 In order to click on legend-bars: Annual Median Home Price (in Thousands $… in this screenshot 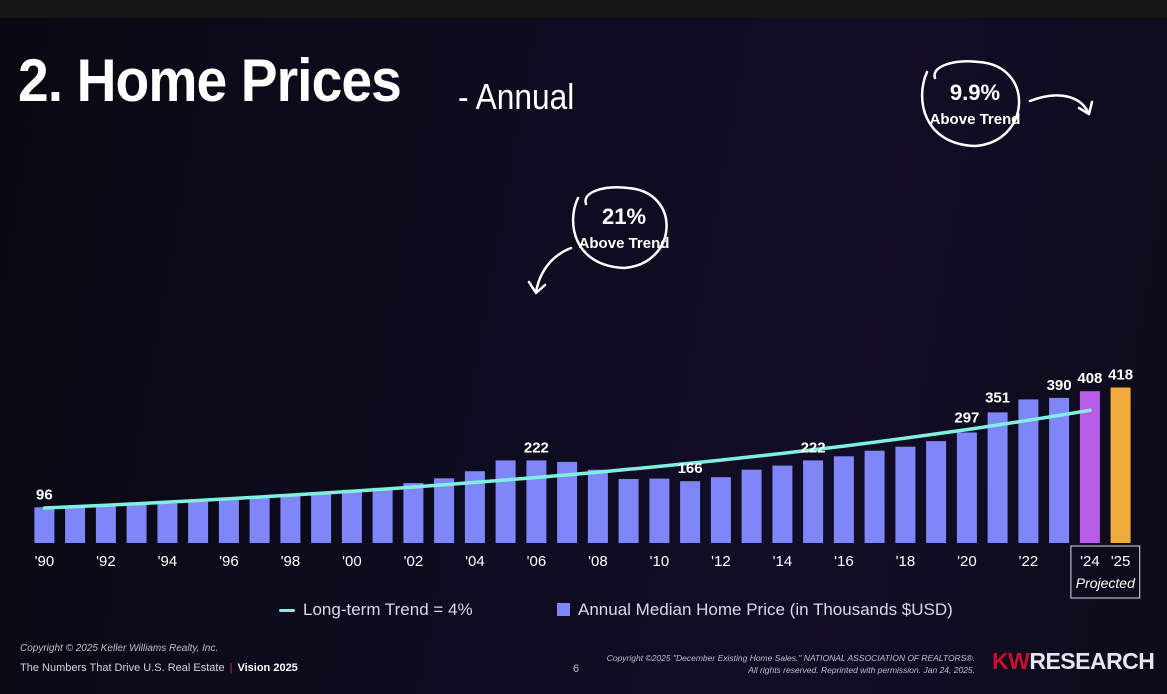, I will do `click(755, 610)`.